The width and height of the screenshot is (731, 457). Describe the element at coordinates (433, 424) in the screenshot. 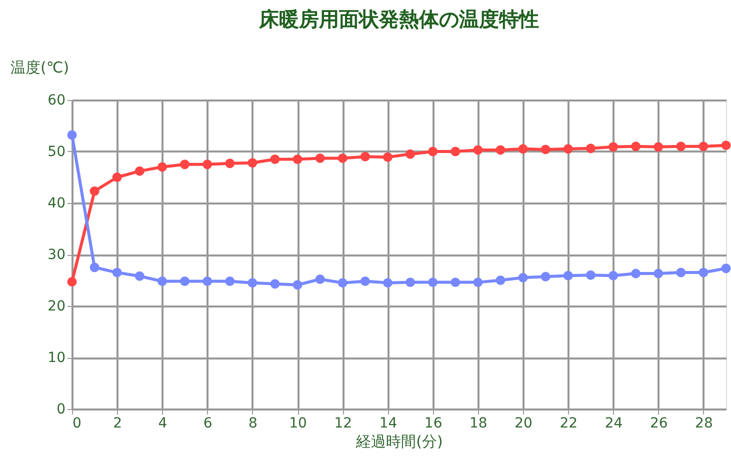

I see `x-tick-label: 16` at that location.